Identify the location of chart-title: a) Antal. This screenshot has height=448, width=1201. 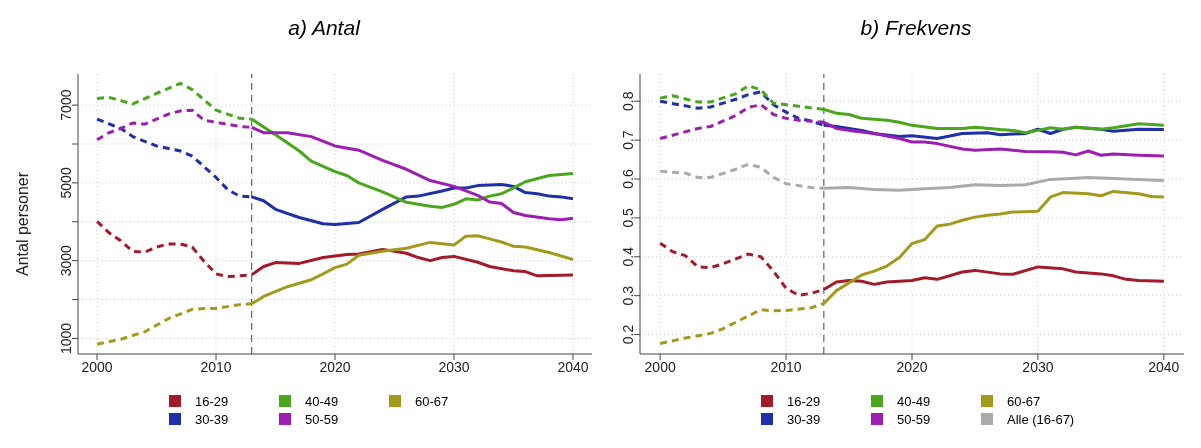
(324, 28).